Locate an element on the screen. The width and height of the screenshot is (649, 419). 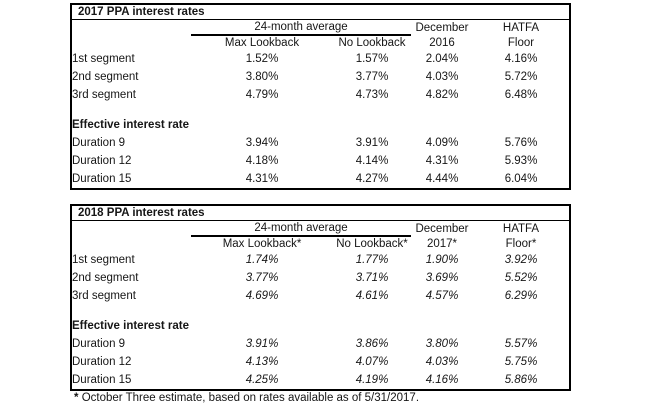
column-header-year: 2016 is located at coordinates (442, 42).